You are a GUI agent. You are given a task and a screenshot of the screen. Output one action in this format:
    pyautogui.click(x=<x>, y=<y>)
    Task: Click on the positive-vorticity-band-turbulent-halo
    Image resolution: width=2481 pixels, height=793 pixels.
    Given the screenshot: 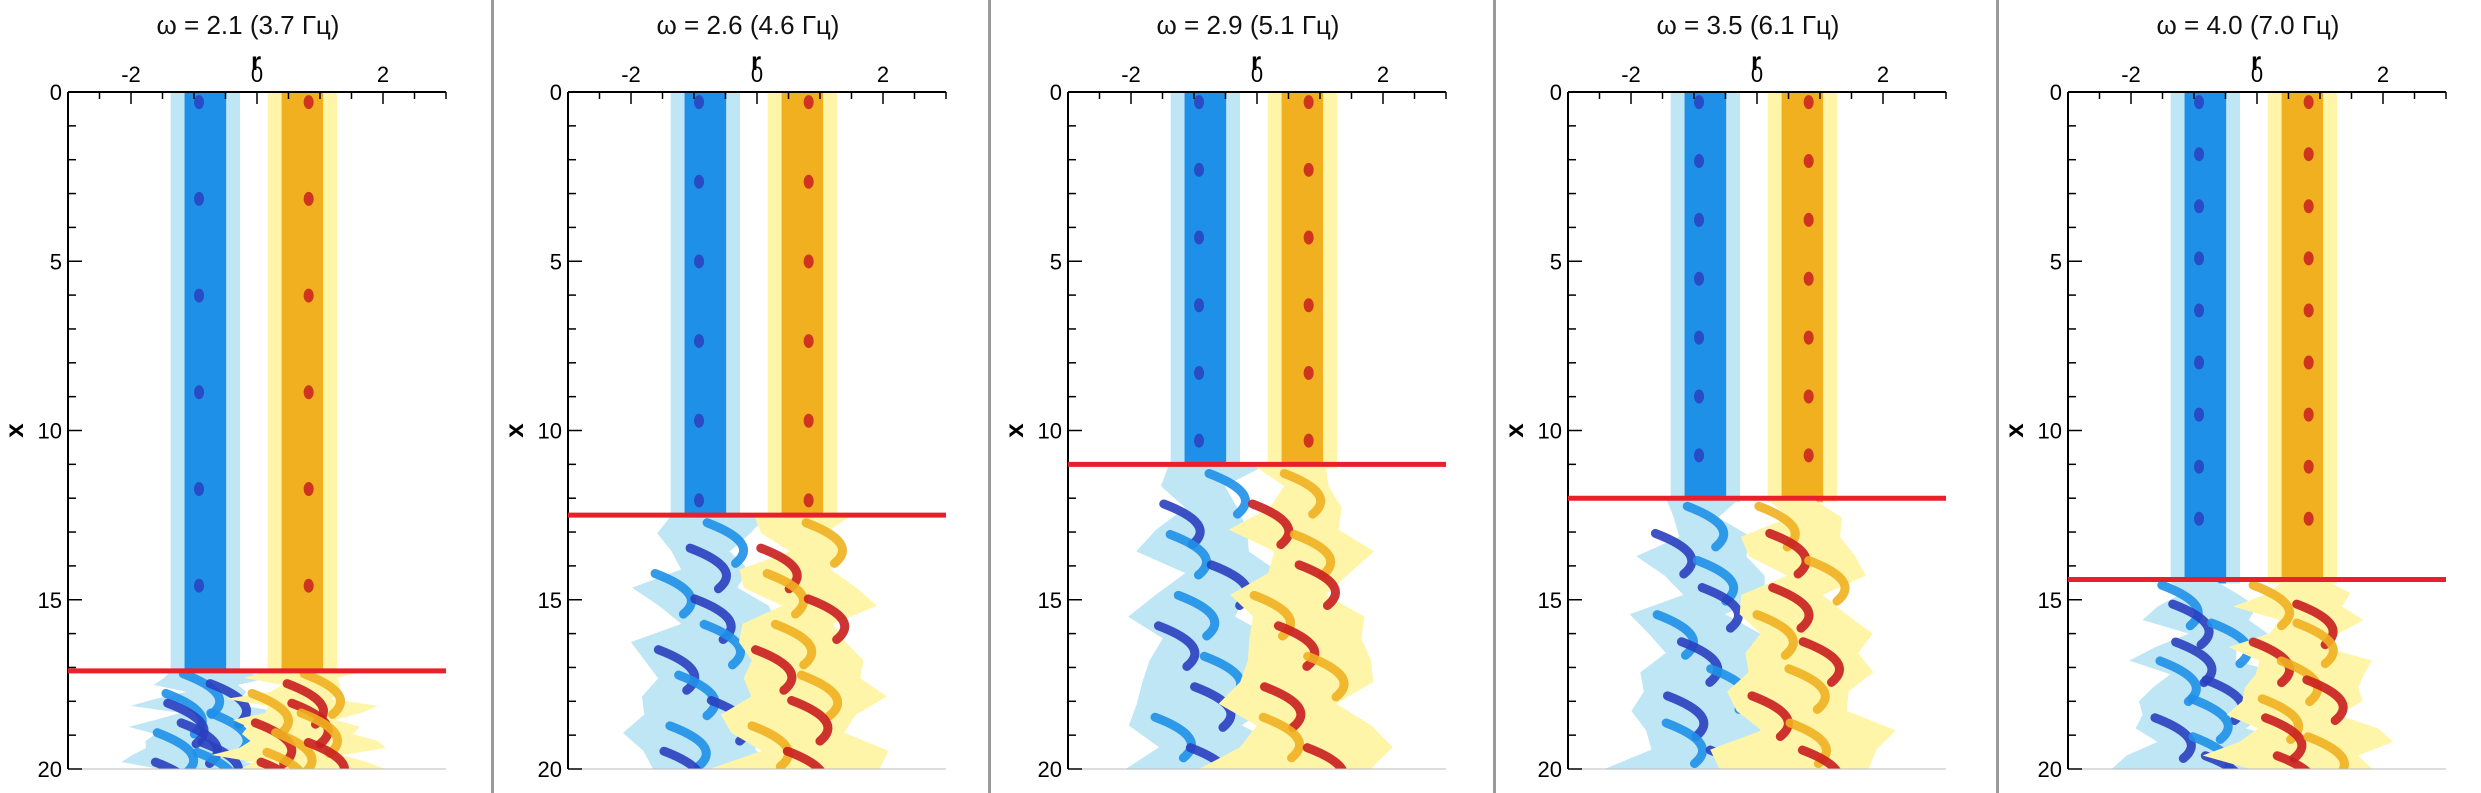 What is the action you would take?
    pyautogui.click(x=799, y=642)
    